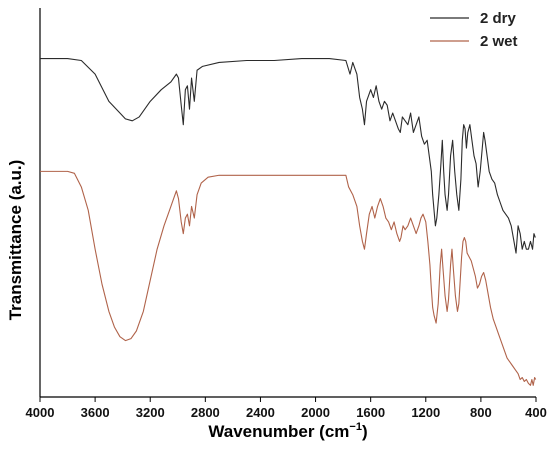  Describe the element at coordinates (370, 412) in the screenshot. I see `x-tick-label: 1600` at that location.